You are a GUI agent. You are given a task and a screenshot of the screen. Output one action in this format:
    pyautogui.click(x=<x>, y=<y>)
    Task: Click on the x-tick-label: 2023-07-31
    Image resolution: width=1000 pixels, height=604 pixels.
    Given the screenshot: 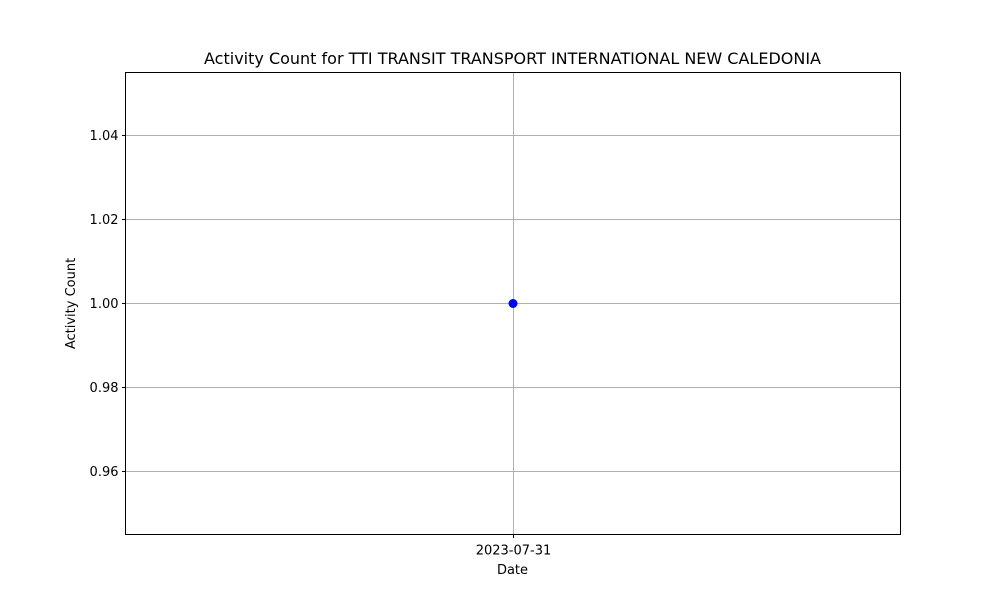 What is the action you would take?
    pyautogui.click(x=514, y=551)
    